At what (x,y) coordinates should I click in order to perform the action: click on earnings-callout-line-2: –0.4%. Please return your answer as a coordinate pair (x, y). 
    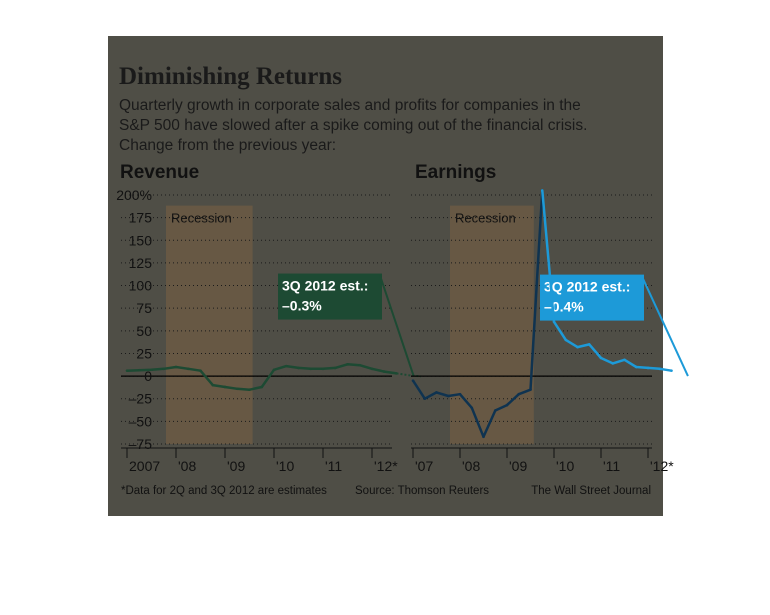
    Looking at the image, I should click on (564, 307).